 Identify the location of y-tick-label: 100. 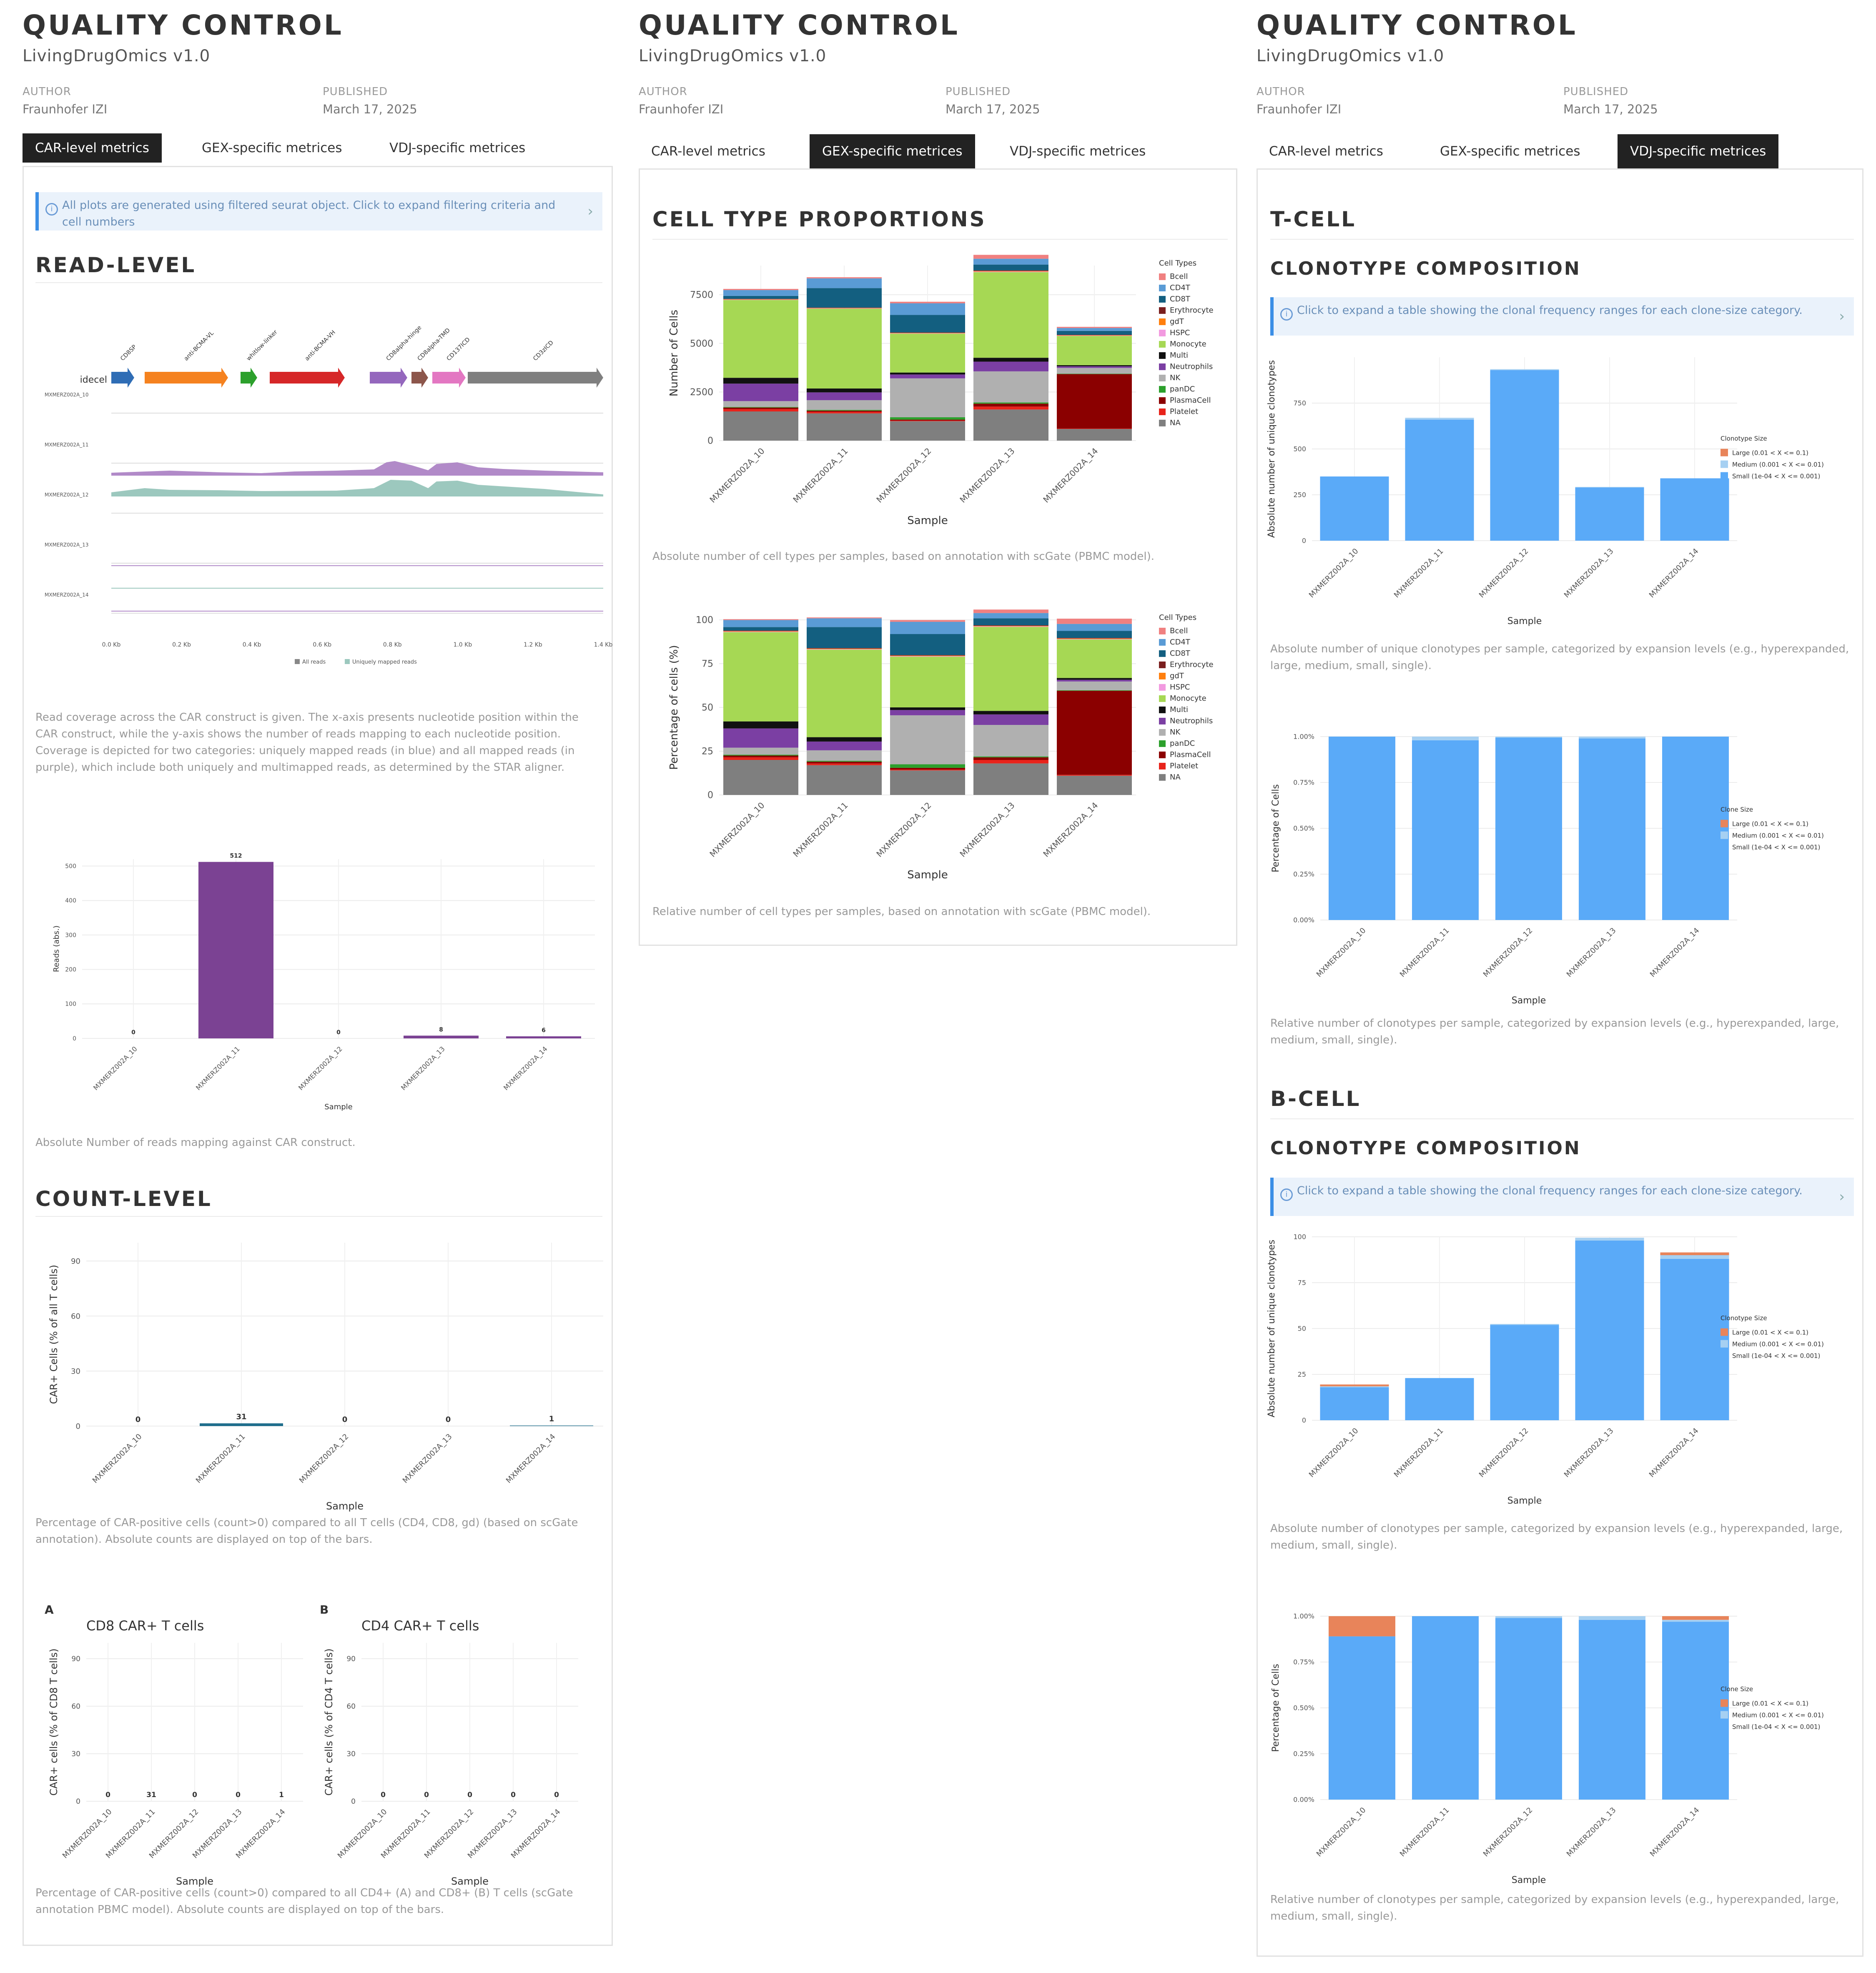
(70, 1004).